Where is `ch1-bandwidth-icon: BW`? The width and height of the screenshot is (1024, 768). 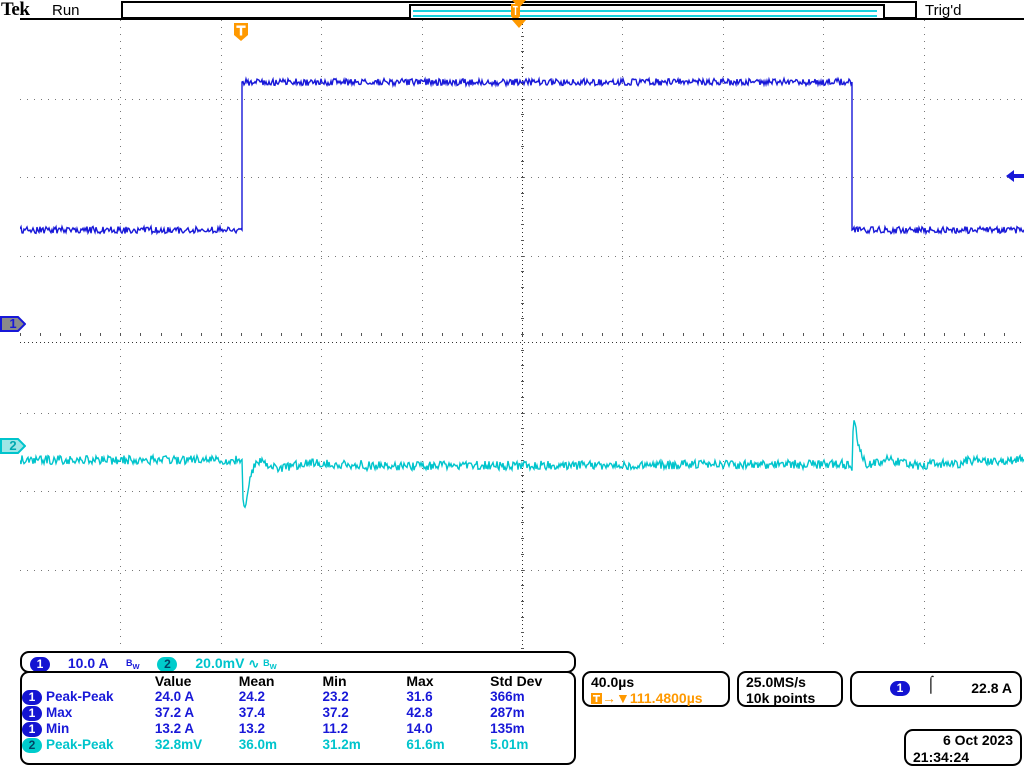
ch1-bandwidth-icon: BW is located at coordinates (133, 664).